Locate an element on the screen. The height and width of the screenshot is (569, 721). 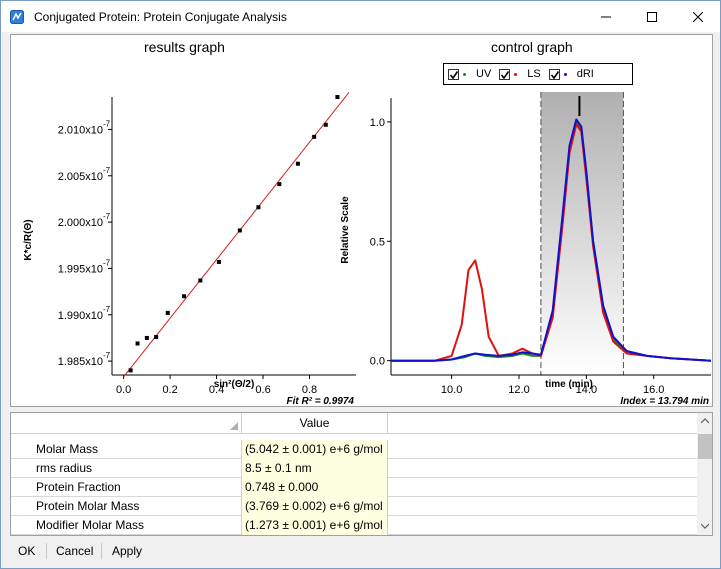
x-tick-label: 0.6 is located at coordinates (262, 390).